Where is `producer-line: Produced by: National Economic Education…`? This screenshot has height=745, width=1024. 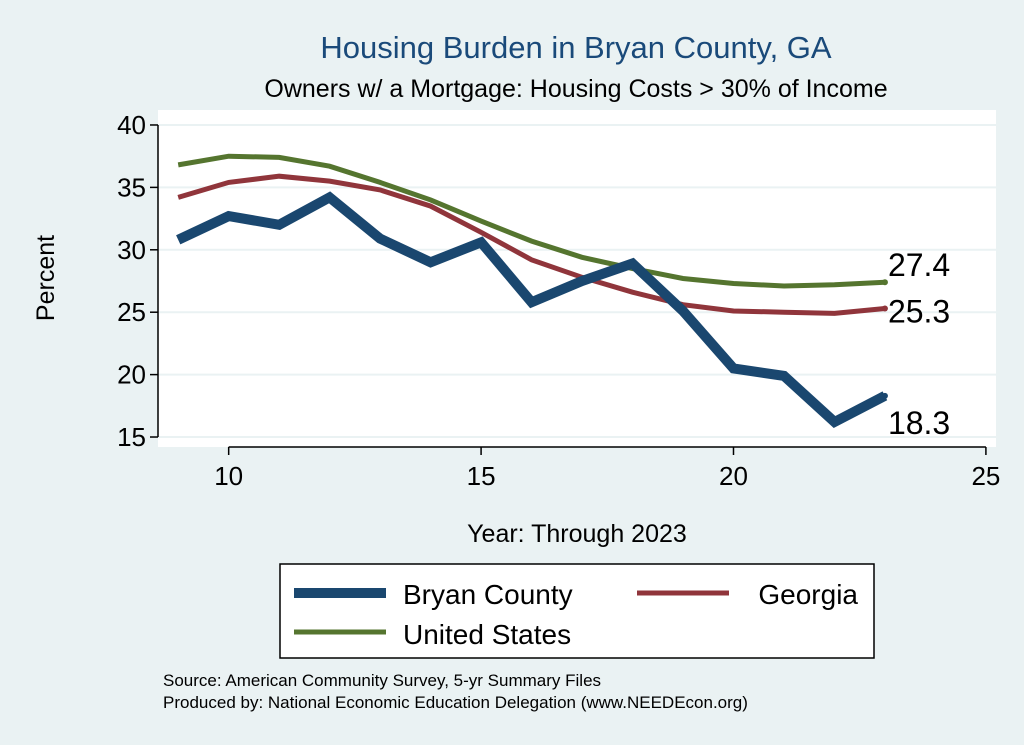 producer-line: Produced by: National Economic Education… is located at coordinates (455, 702).